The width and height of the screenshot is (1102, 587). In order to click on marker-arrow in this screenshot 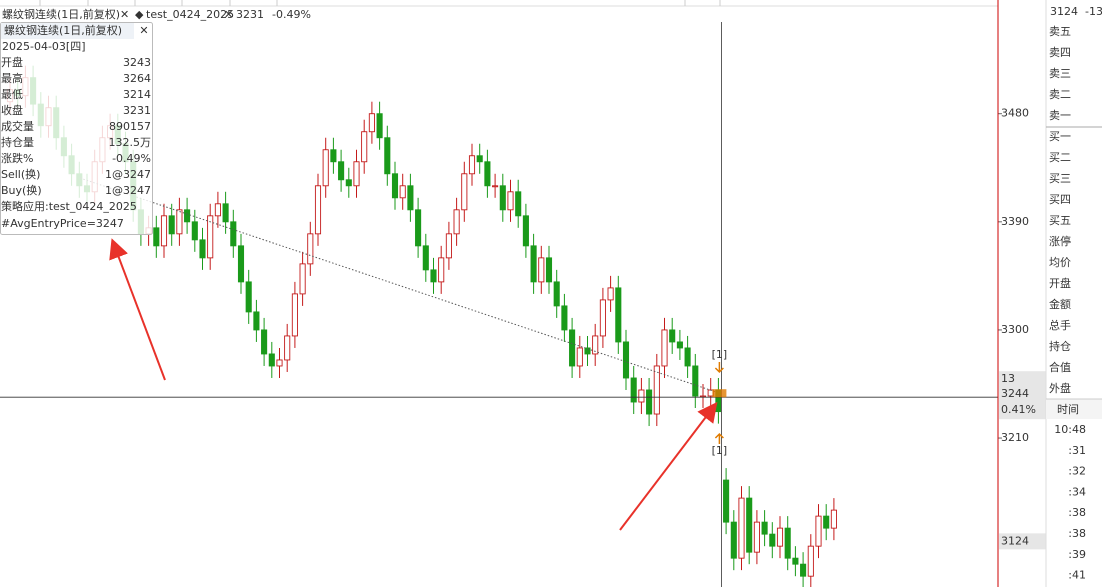, I will do `click(719, 368)`.